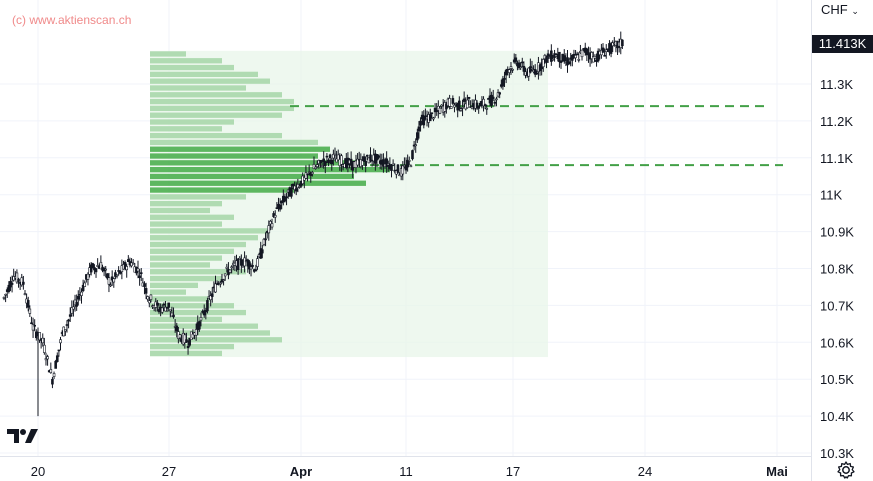 The width and height of the screenshot is (873, 481). I want to click on gear-icon, so click(846, 470).